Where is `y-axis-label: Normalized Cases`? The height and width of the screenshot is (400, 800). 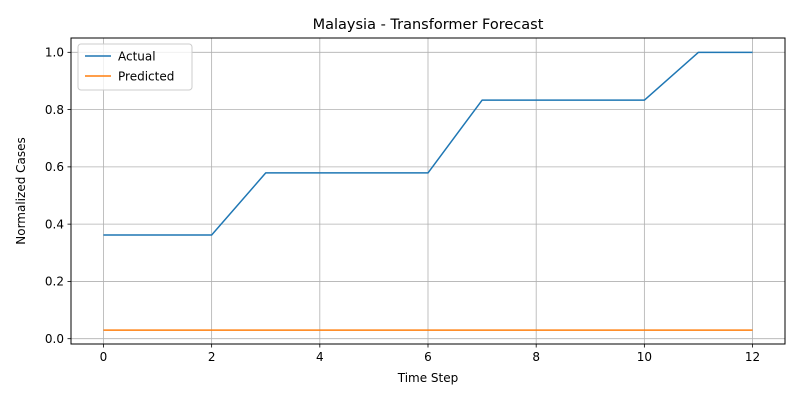 y-axis-label: Normalized Cases is located at coordinates (21, 190).